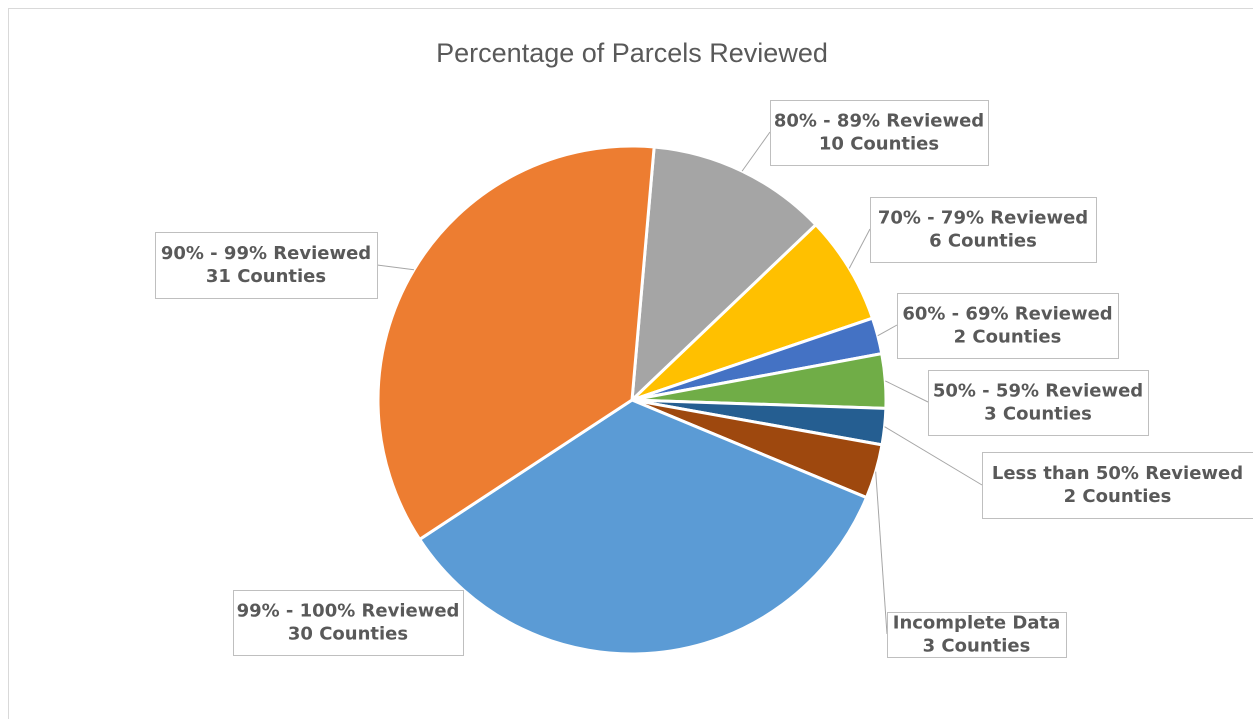 The width and height of the screenshot is (1253, 719). I want to click on data-label-category: 50% - 59% Reviewed, so click(1038, 391).